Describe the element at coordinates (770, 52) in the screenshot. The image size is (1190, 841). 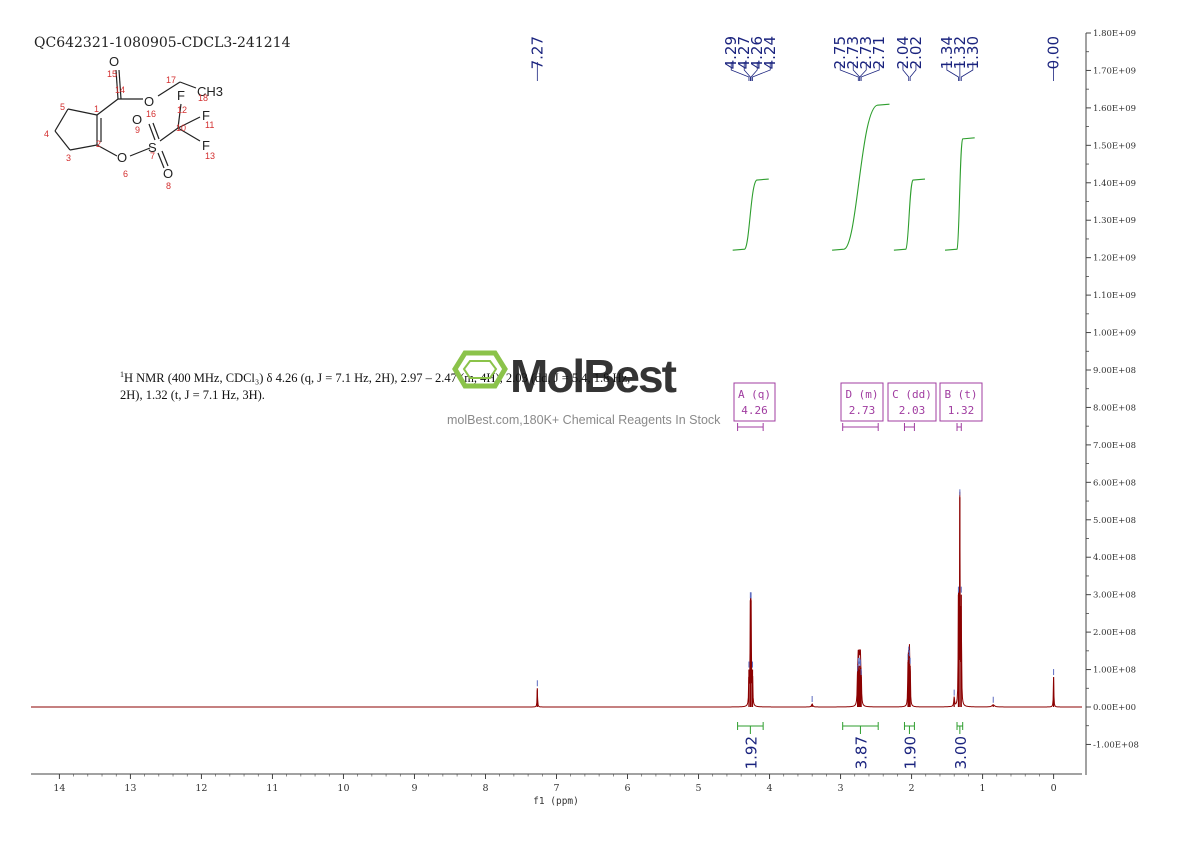
I see `peak-label: 4.24` at that location.